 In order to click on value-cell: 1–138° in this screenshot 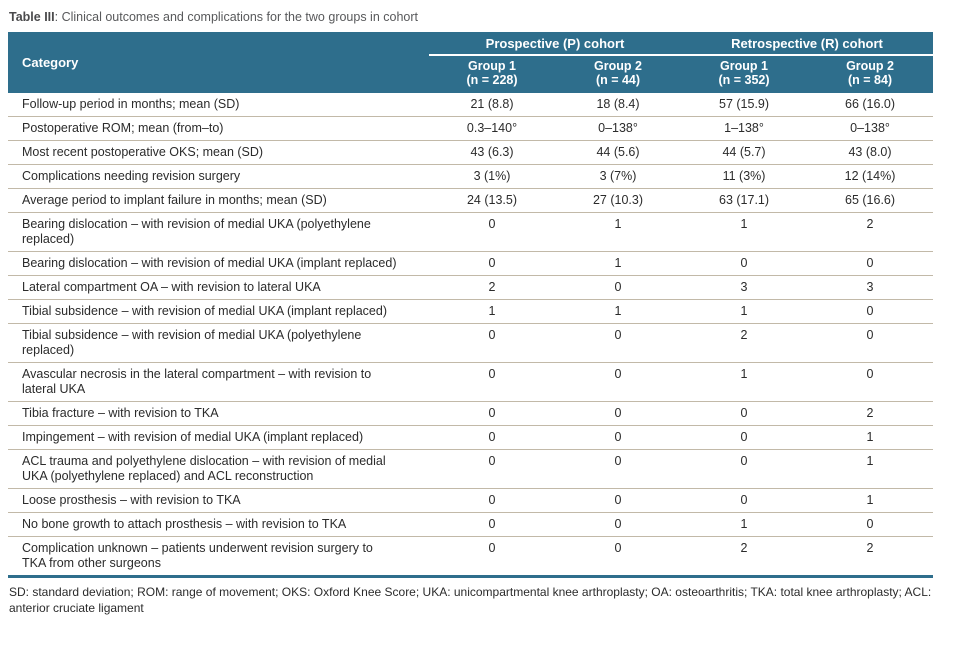, I will do `click(744, 128)`.